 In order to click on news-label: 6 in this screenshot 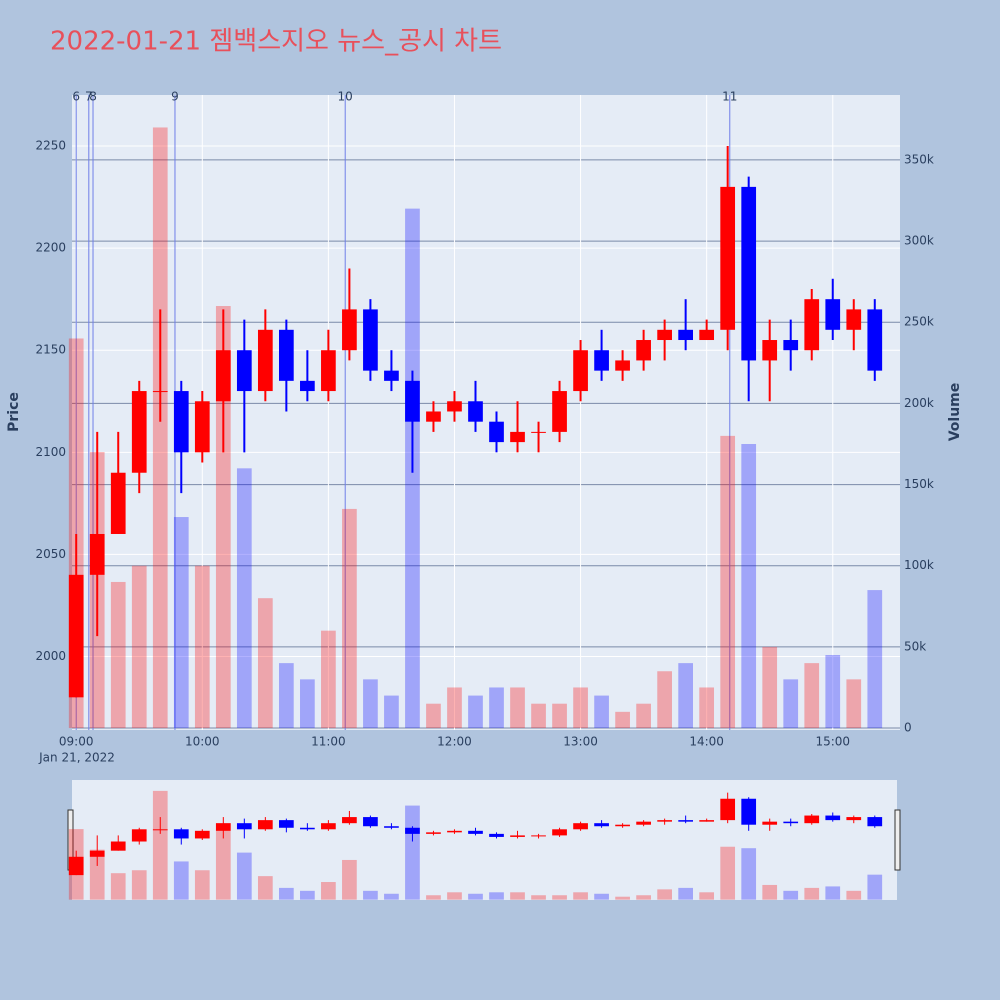, I will do `click(76, 97)`.